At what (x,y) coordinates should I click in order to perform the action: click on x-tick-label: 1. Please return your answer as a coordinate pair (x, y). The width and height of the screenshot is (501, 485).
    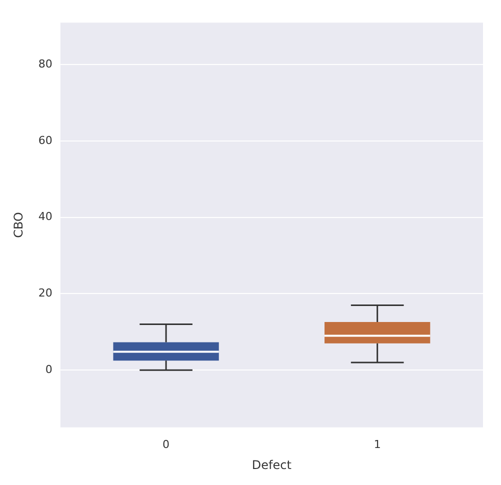
    Looking at the image, I should click on (377, 444).